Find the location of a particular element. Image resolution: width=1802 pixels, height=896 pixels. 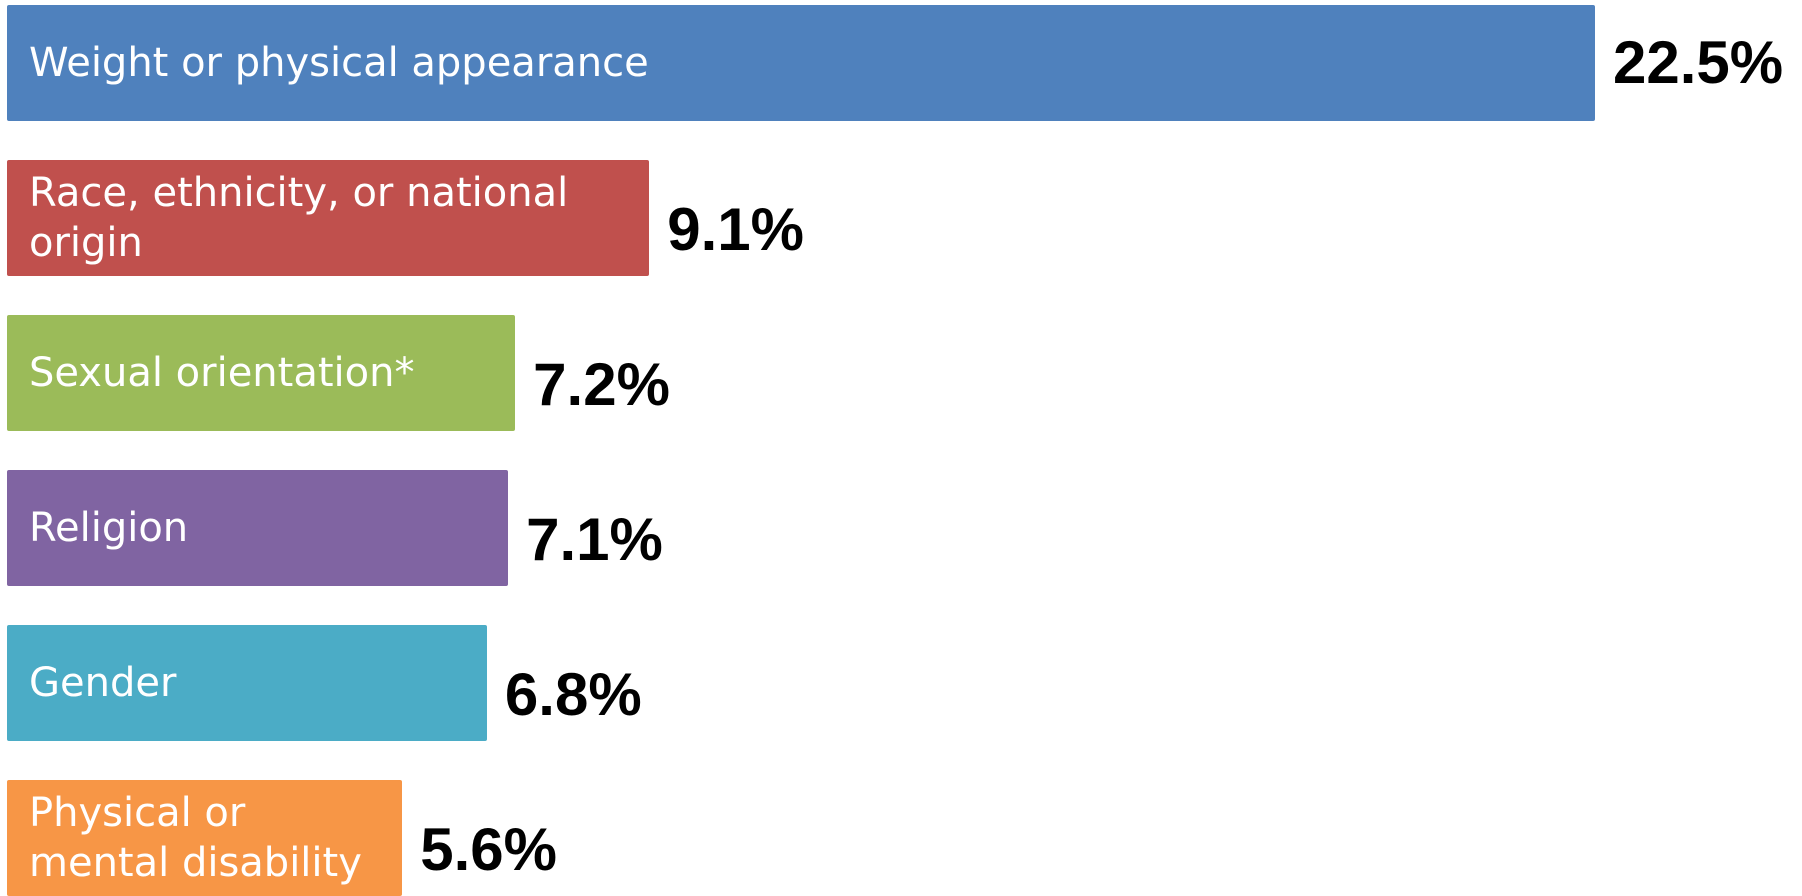

bar: Weight or physical appearance is located at coordinates (801, 63).